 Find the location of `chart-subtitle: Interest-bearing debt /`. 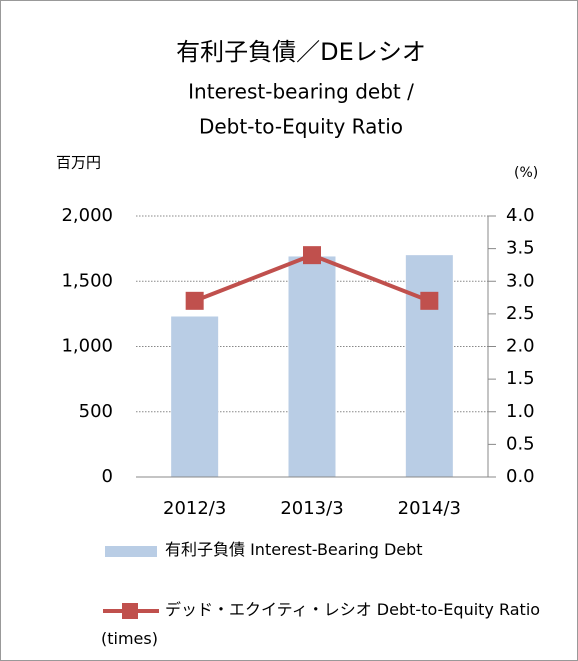

chart-subtitle: Interest-bearing debt / is located at coordinates (301, 92).